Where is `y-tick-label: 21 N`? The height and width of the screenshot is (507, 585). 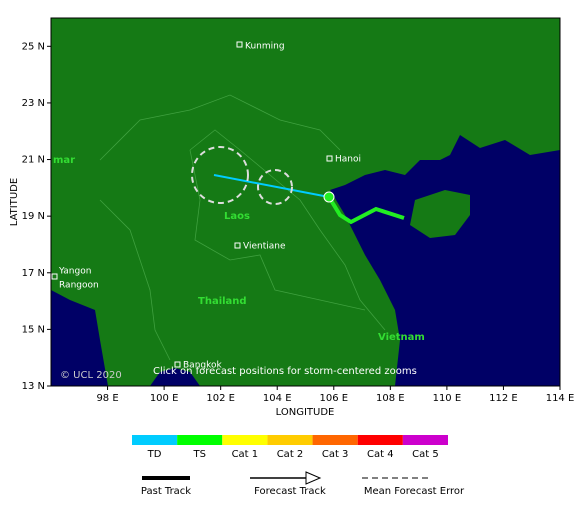
y-tick-label: 21 N is located at coordinates (33, 160).